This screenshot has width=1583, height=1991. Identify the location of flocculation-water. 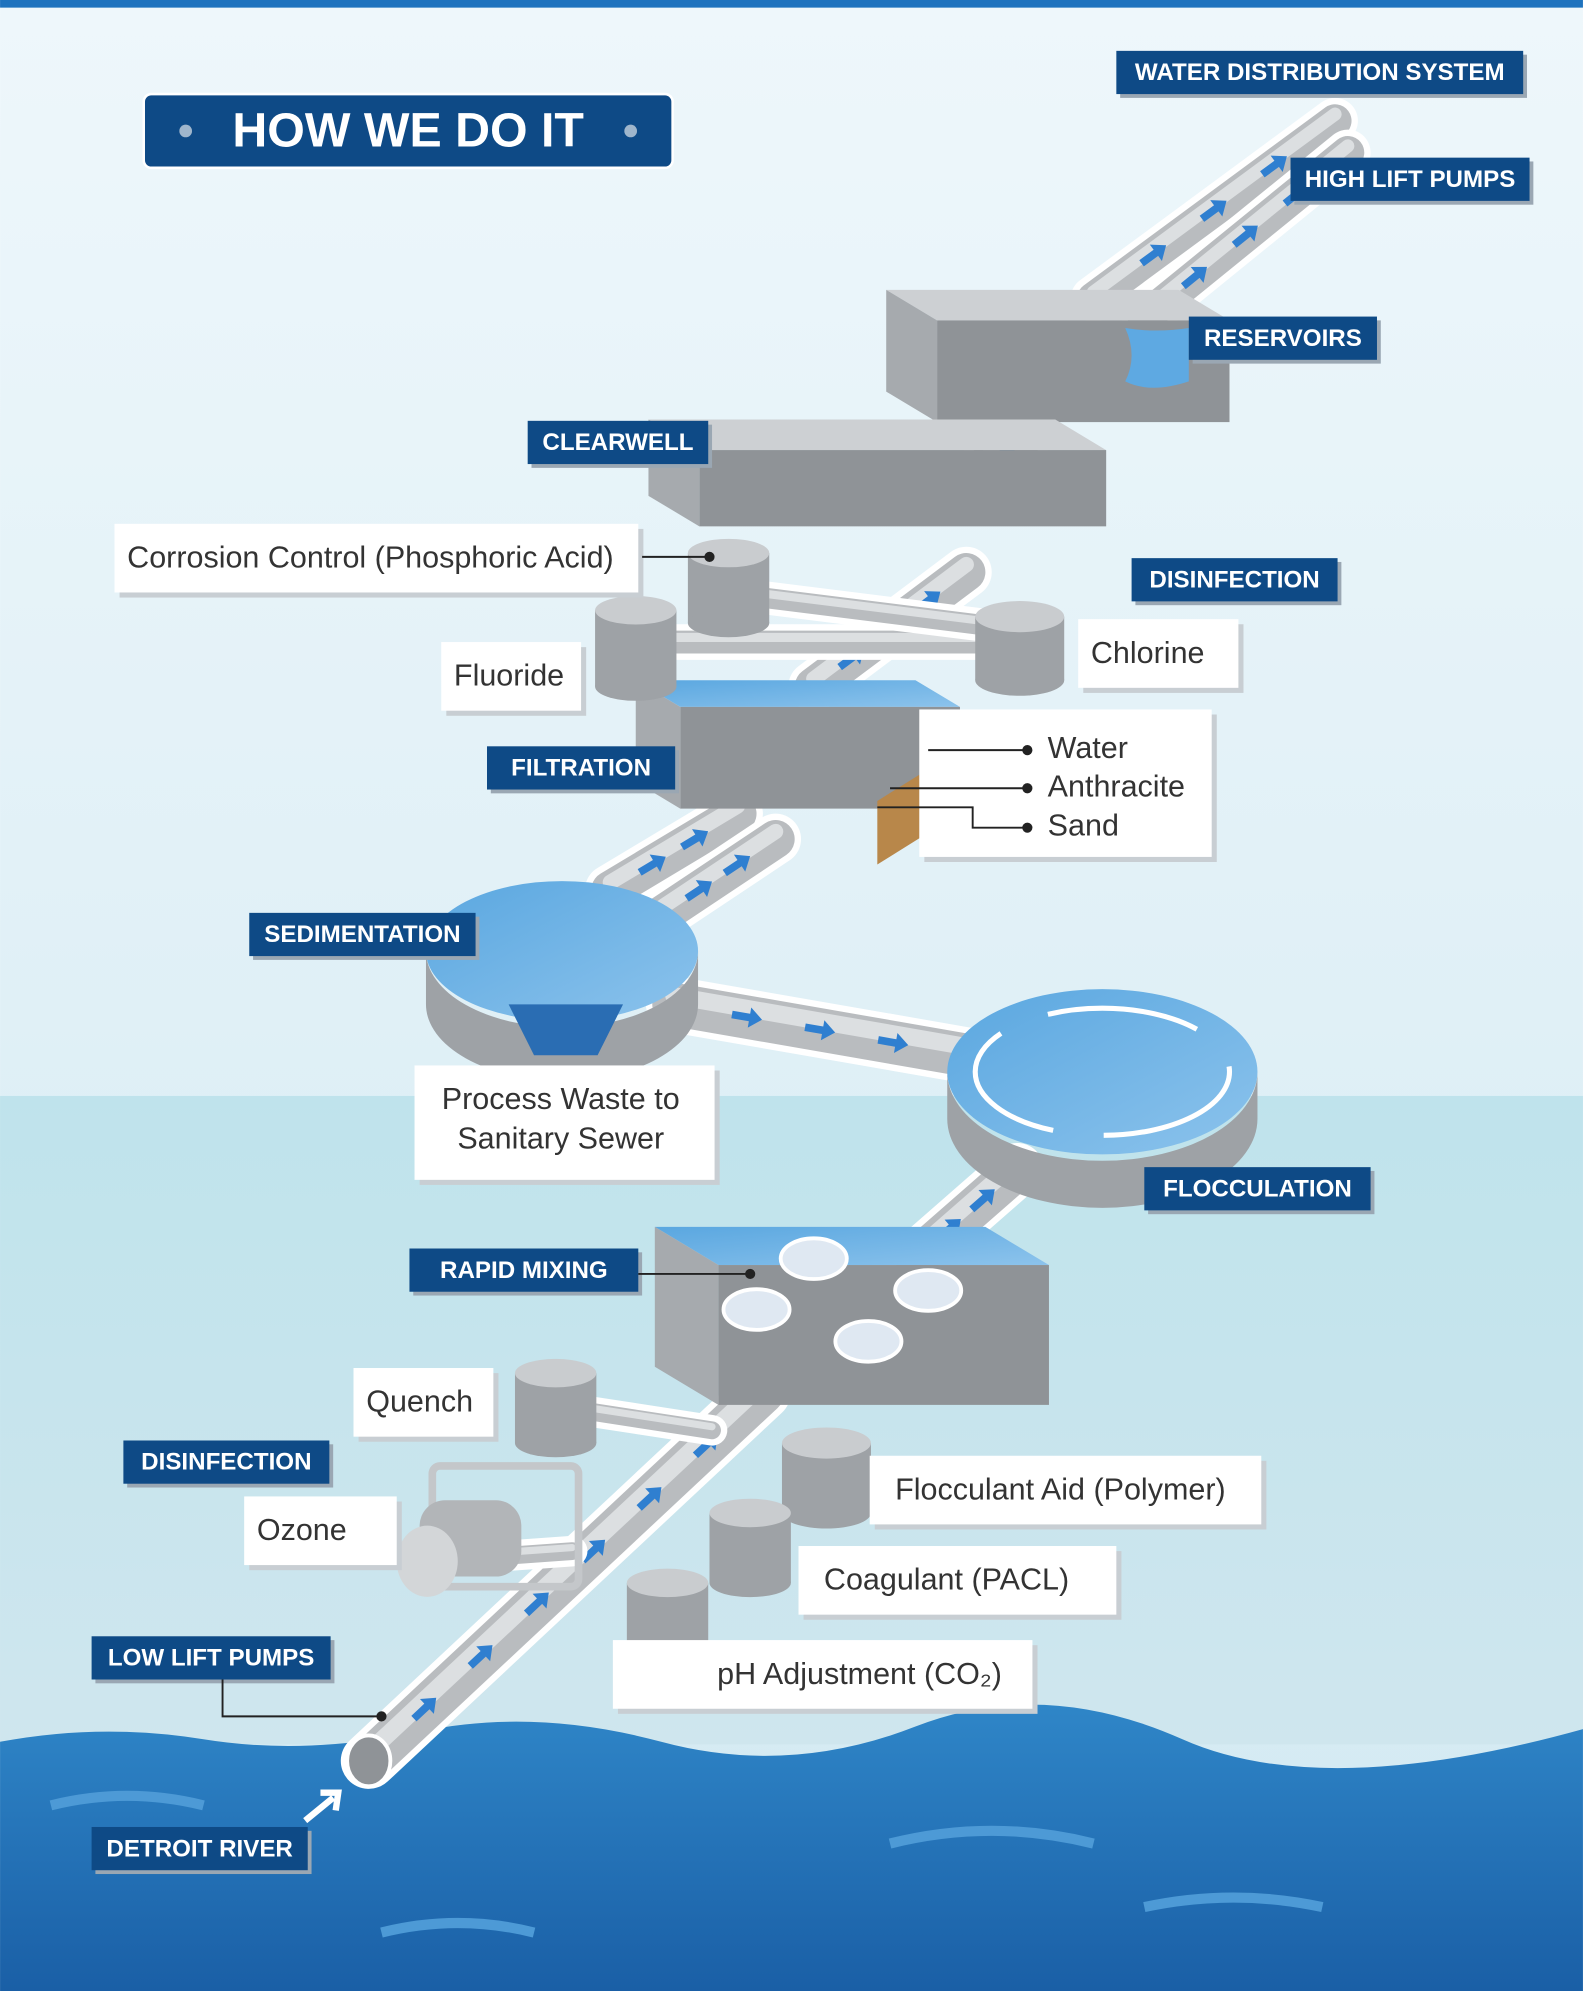
(1102, 1072).